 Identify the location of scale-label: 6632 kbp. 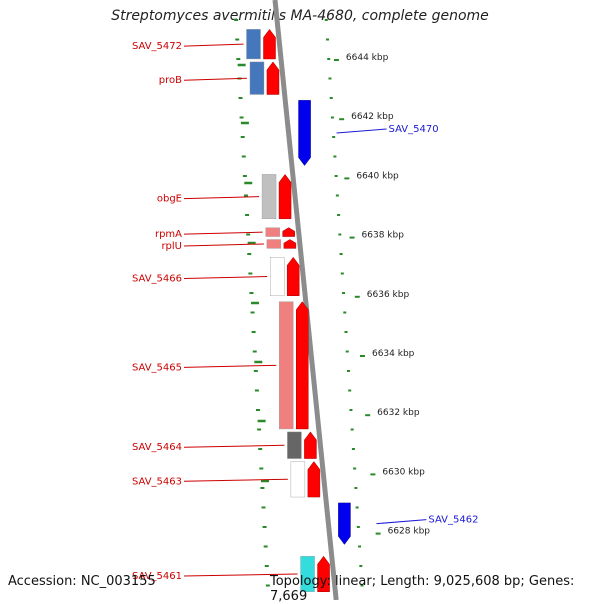
(398, 413).